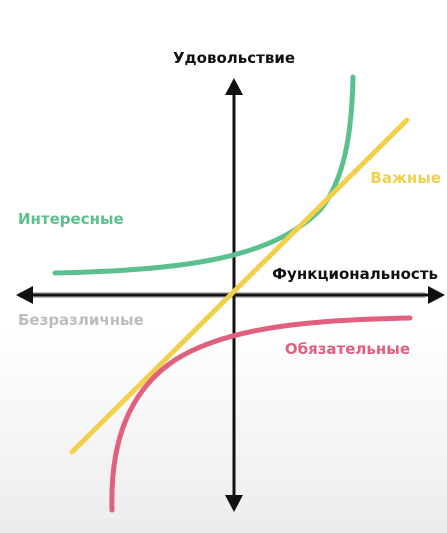 The image size is (447, 533). What do you see at coordinates (24, 295) in the screenshot?
I see `x-axis-arrow-left` at bounding box center [24, 295].